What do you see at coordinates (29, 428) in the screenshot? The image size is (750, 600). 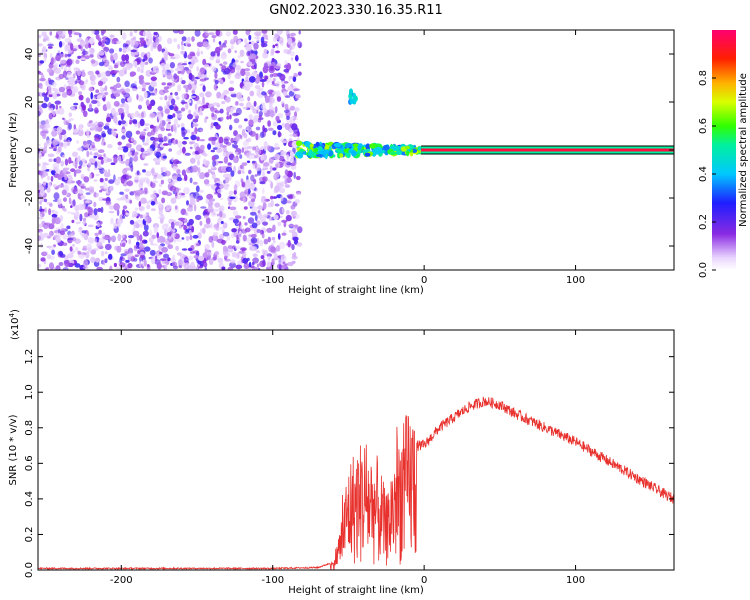 I see `y-tick-label: 0.8` at bounding box center [29, 428].